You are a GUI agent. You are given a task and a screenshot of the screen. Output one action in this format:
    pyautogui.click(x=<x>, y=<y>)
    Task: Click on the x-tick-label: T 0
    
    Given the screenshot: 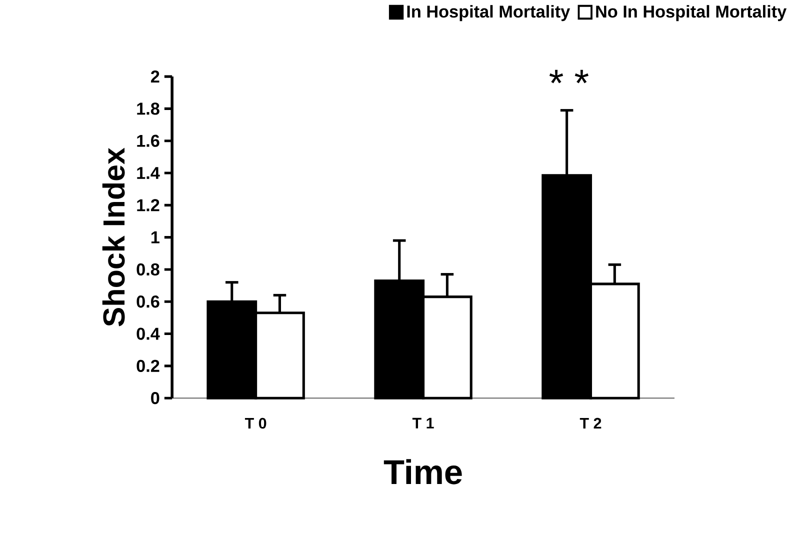 What is the action you would take?
    pyautogui.click(x=255, y=423)
    